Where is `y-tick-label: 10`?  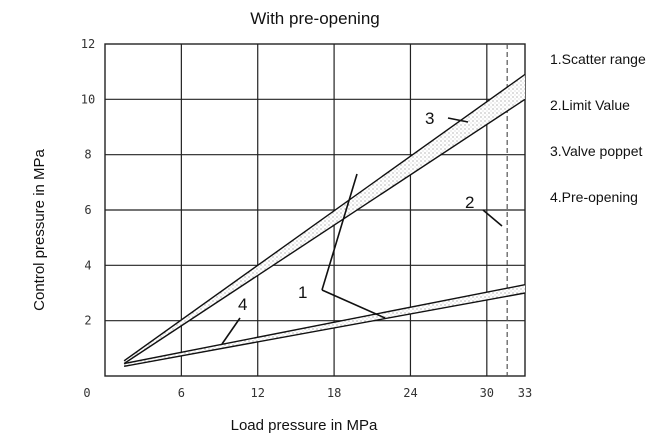
y-tick-label: 10 is located at coordinates (88, 99).